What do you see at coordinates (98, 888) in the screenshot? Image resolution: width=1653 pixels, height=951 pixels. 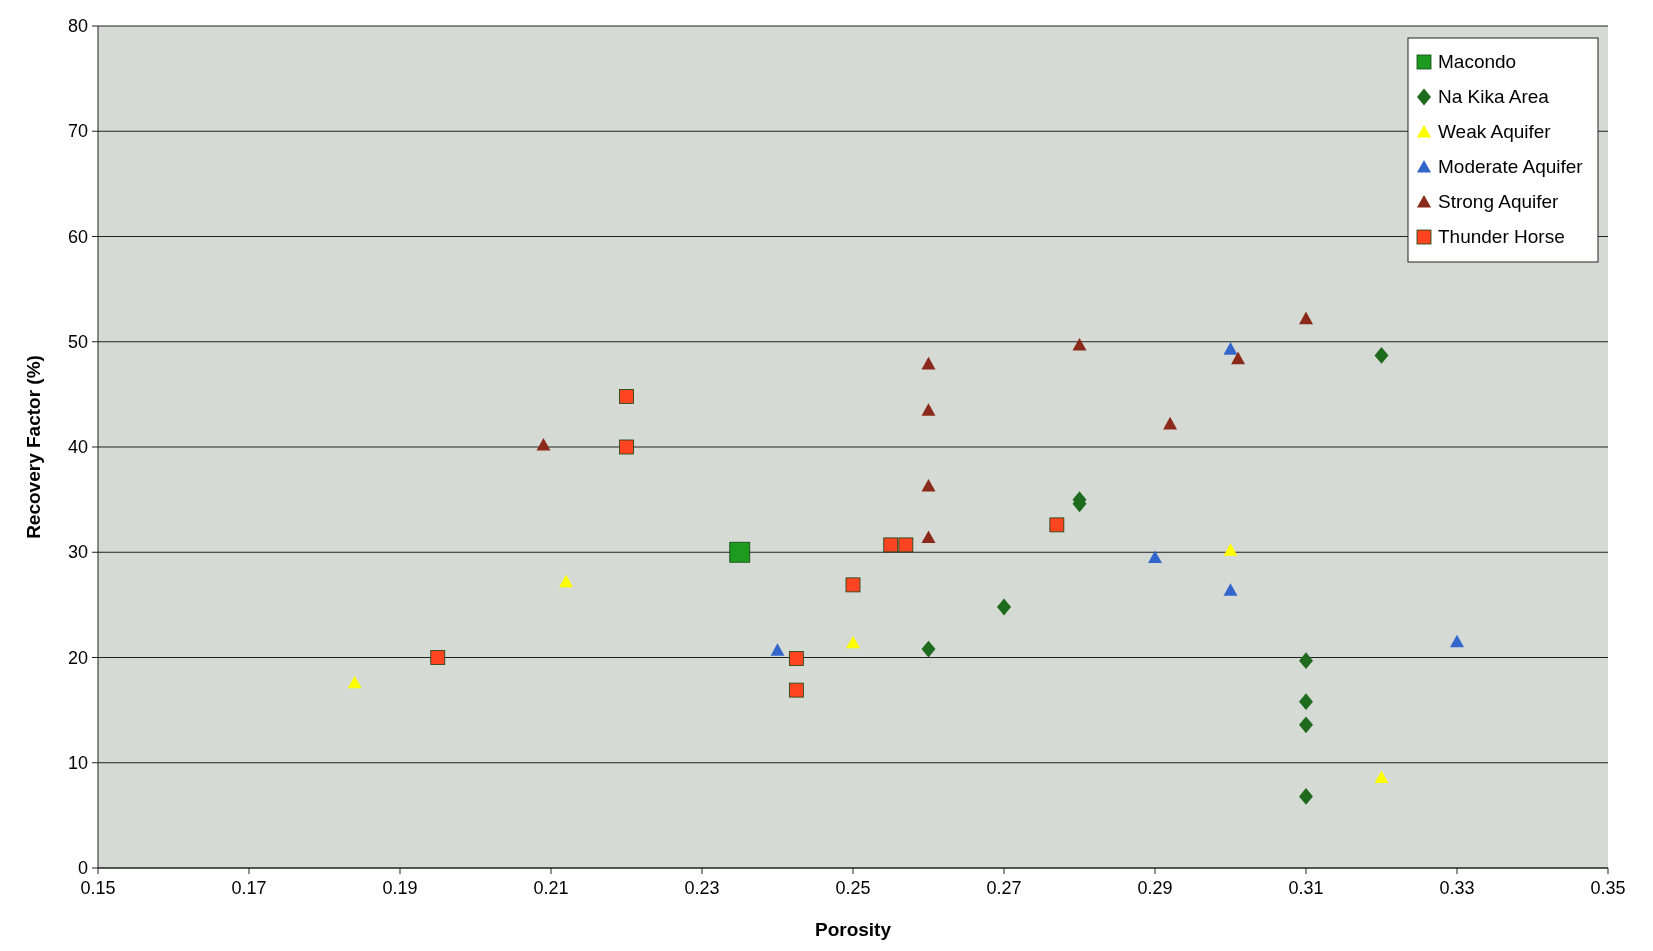 I see `x-tick-label: 0.15` at bounding box center [98, 888].